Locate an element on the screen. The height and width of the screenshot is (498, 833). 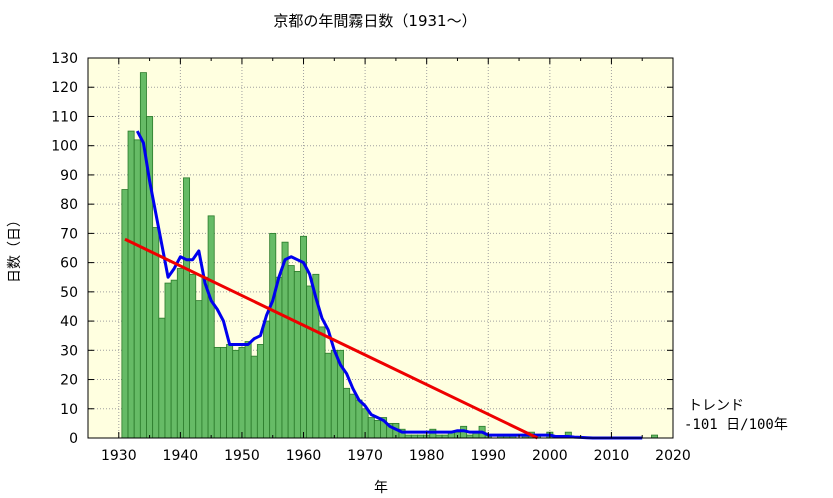
y-tick-label: 40 is located at coordinates (69, 322).